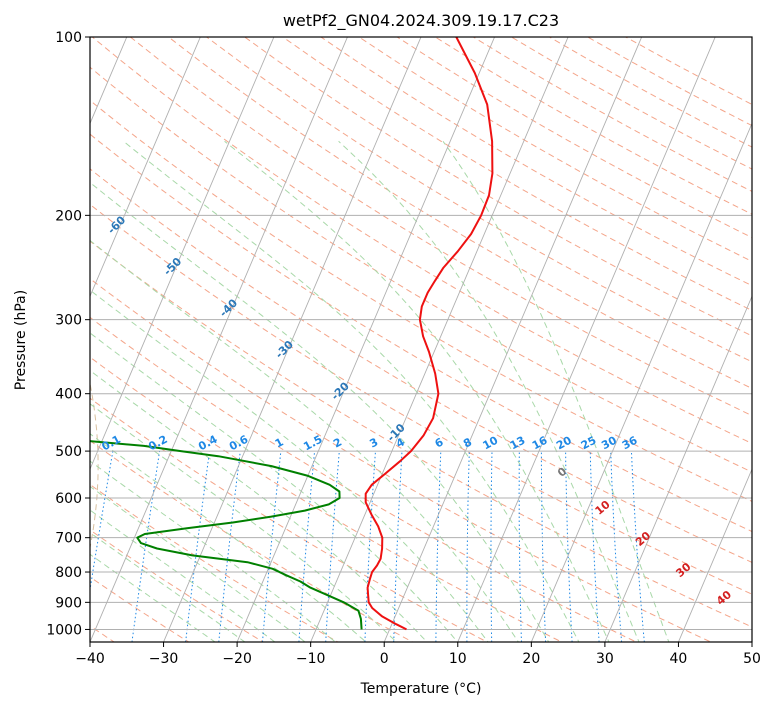 The width and height of the screenshot is (775, 708). Describe the element at coordinates (491, 443) in the screenshot. I see `mixing-ratio-label: 10` at that location.